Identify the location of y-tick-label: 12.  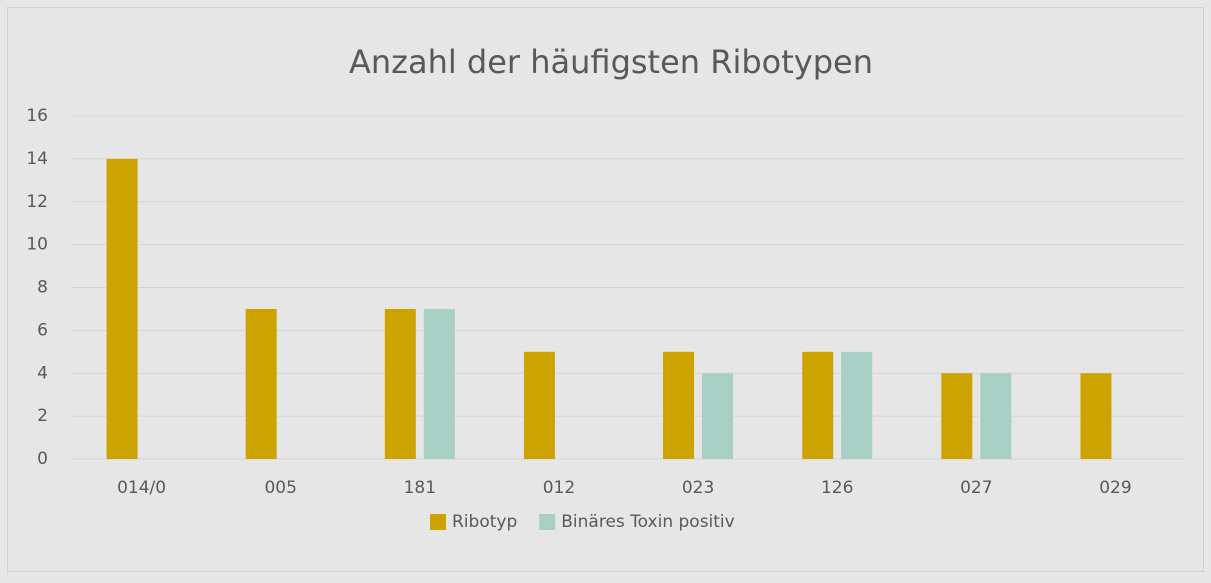
(37, 202).